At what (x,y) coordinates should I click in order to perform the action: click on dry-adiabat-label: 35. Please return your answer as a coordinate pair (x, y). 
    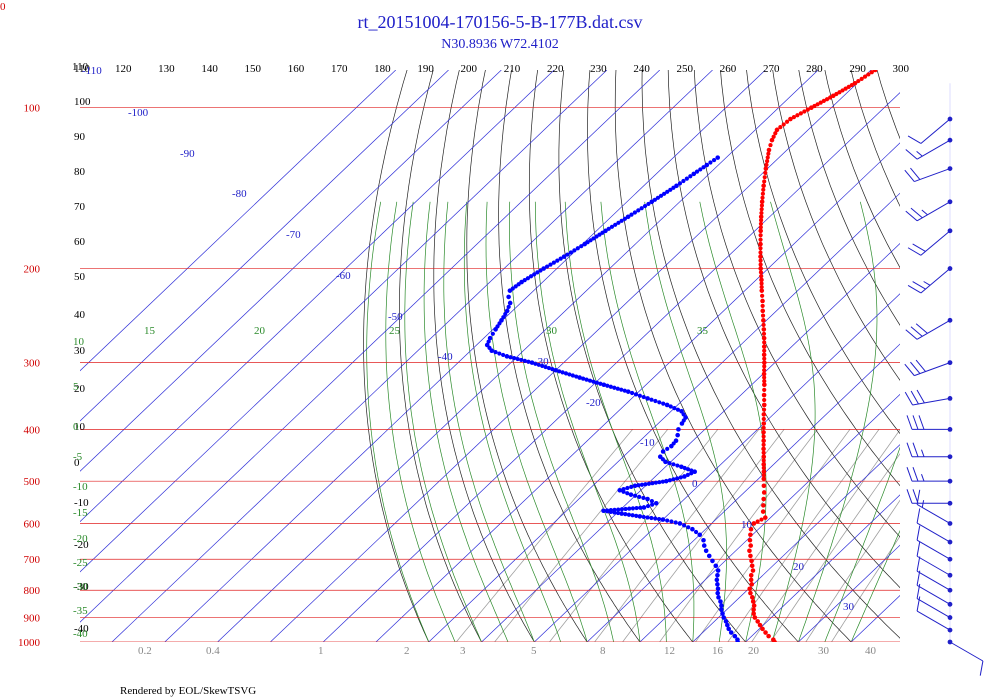
    Looking at the image, I should click on (703, 331).